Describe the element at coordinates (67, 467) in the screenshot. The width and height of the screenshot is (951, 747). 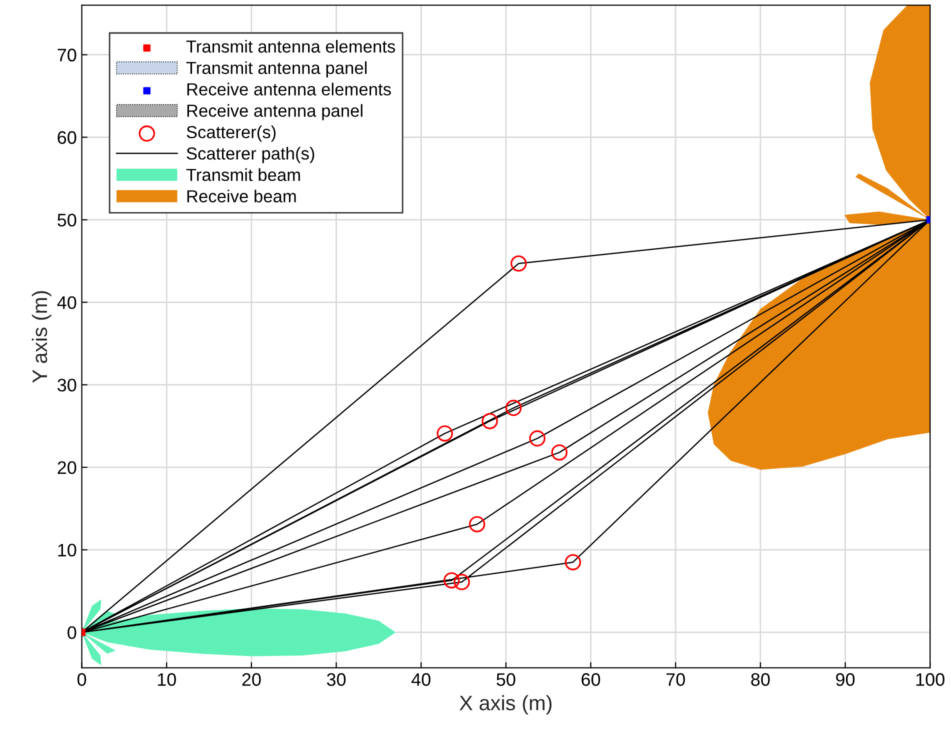
I see `y-tick-label: 20` at that location.